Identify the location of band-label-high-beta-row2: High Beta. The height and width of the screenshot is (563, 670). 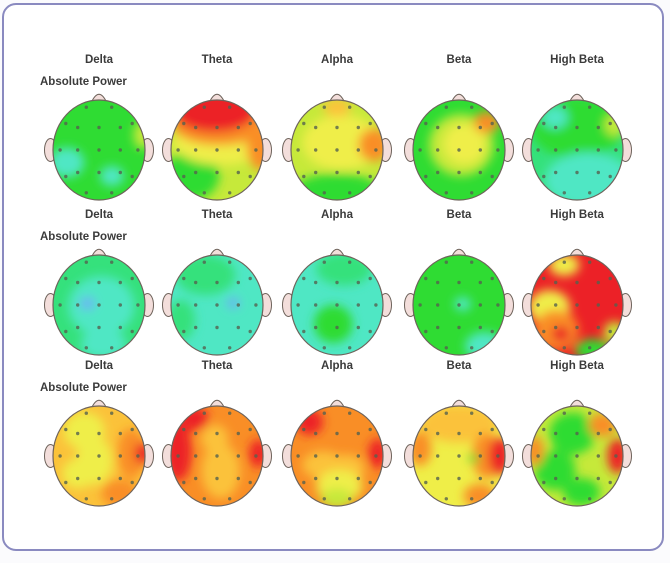
(577, 215).